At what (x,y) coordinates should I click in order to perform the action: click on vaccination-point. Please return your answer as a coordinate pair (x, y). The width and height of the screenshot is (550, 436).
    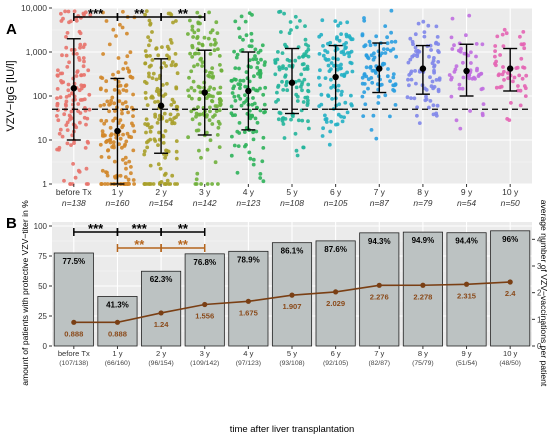
    Looking at the image, I should click on (205, 304).